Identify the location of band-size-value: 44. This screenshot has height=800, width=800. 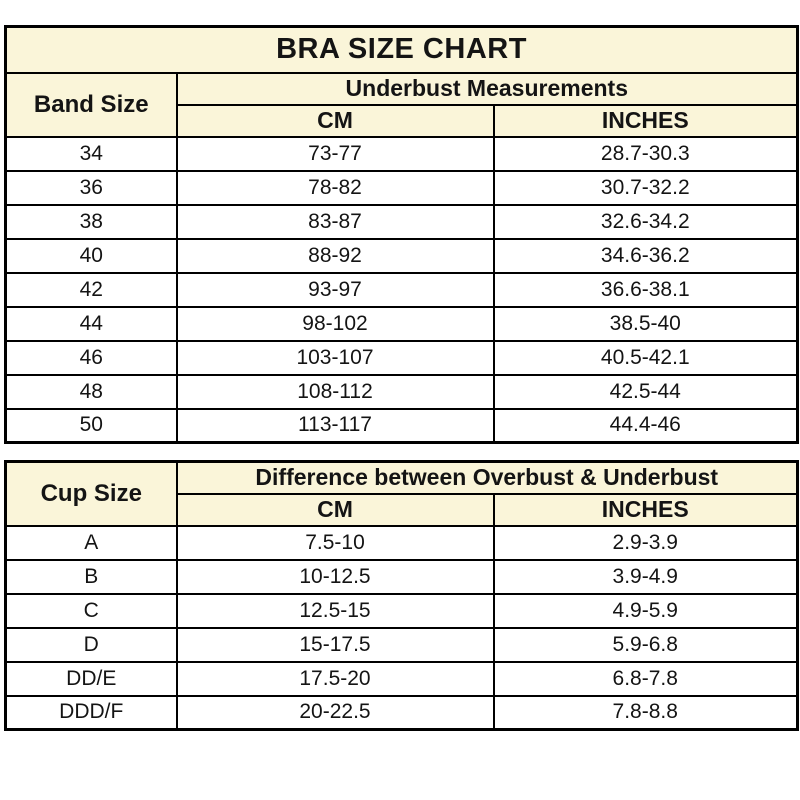
(91, 323).